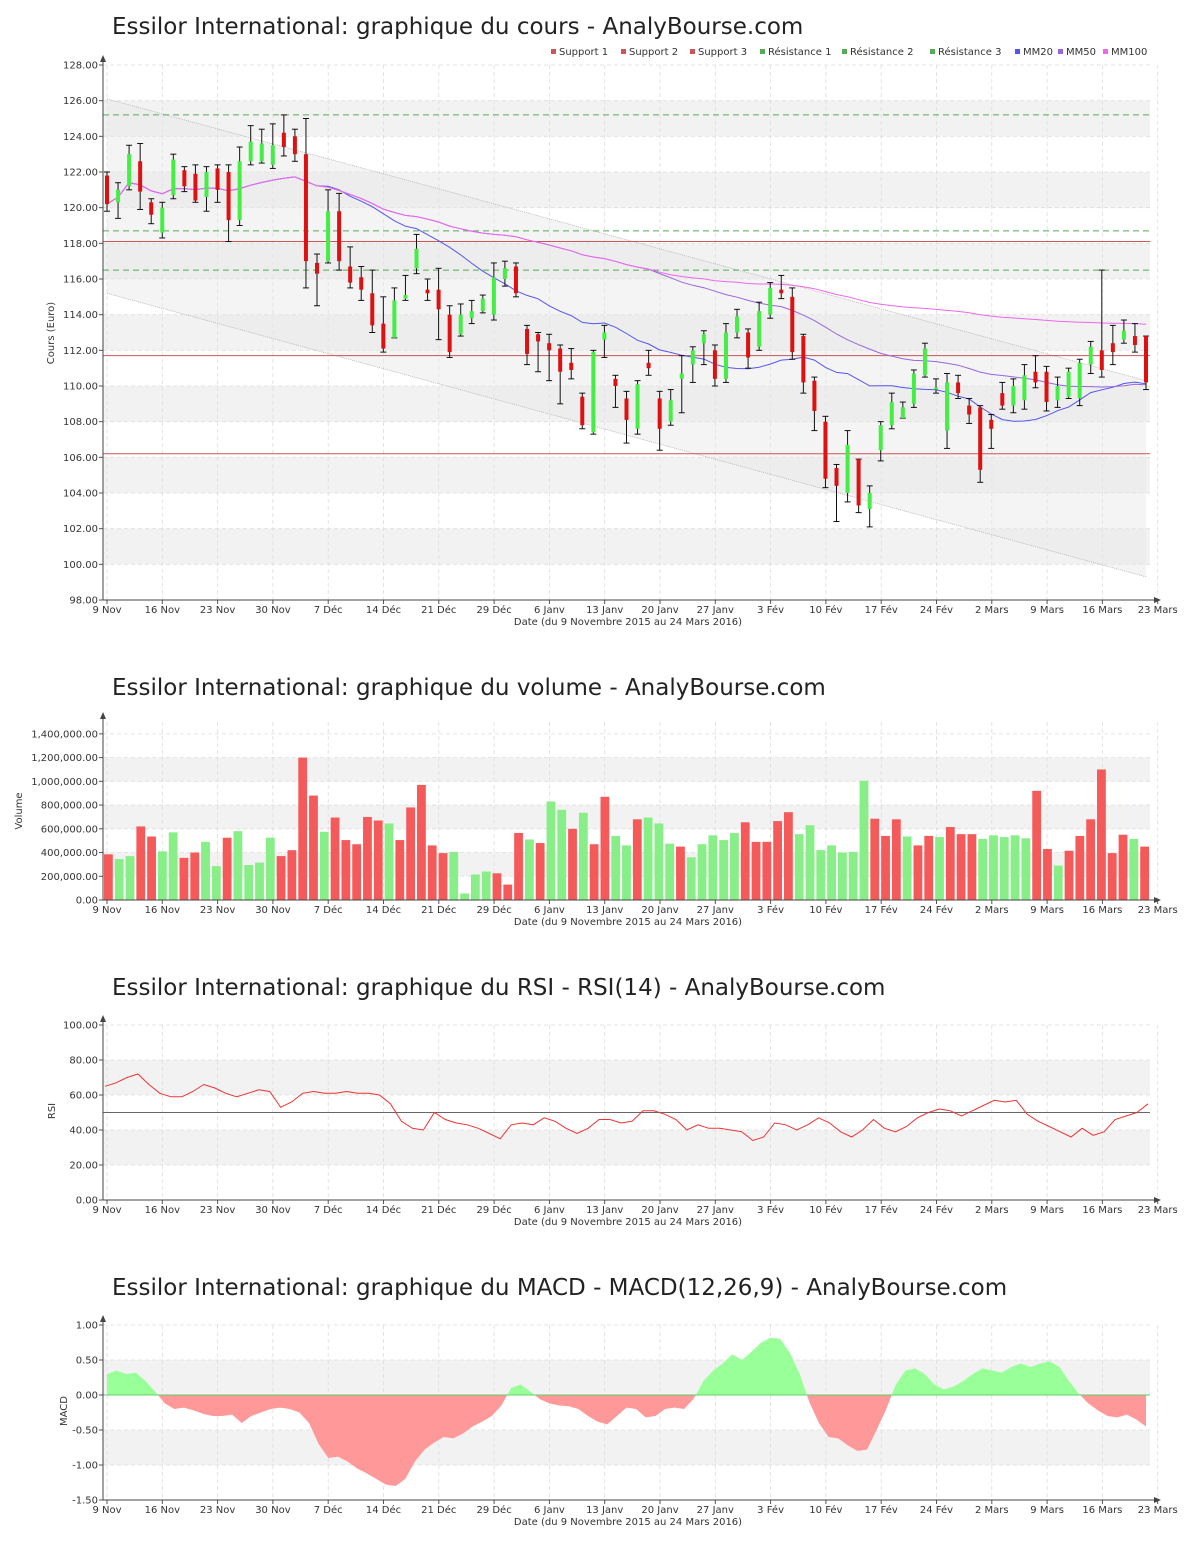 This screenshot has width=1200, height=1550. I want to click on x-tick-label: 9 Nov, so click(106, 1510).